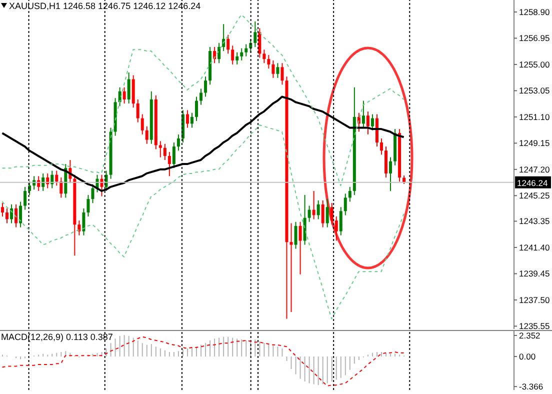  I want to click on y-tick-label: 1241.40, so click(534, 247).